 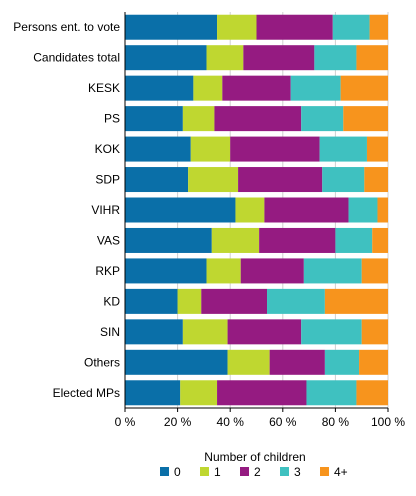 What do you see at coordinates (110, 332) in the screenshot?
I see `category-label: SIN` at bounding box center [110, 332].